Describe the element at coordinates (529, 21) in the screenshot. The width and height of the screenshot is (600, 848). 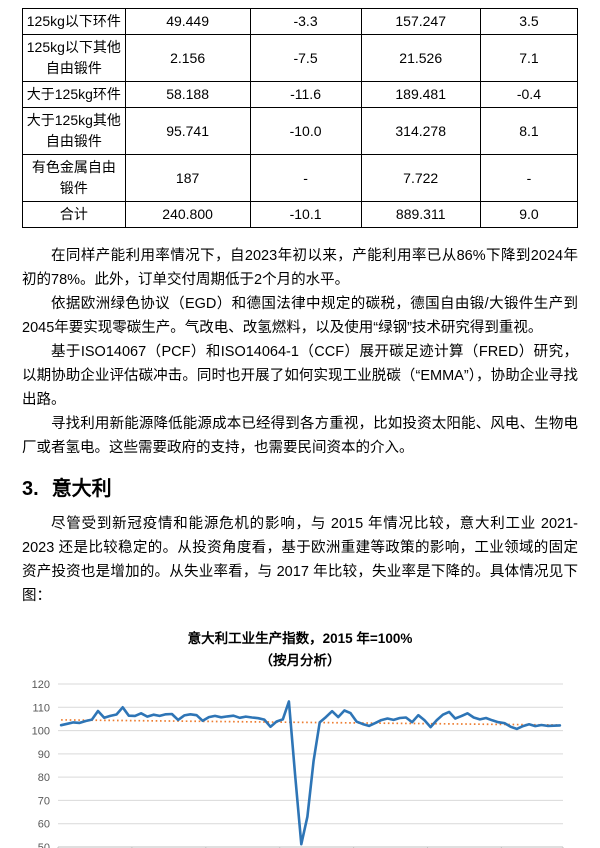
I see `table-cell: 3.5` at that location.